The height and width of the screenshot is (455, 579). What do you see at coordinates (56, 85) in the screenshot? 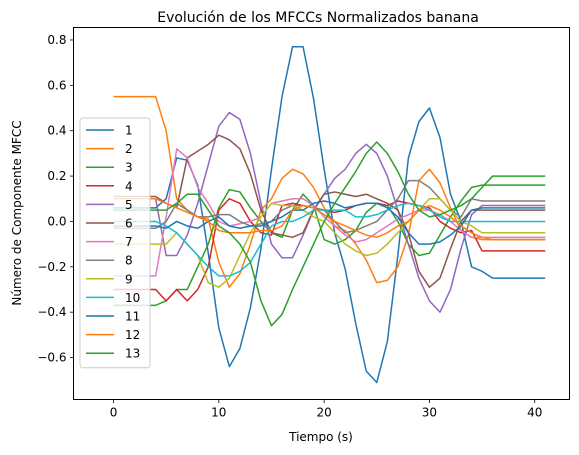
I see `y-tick-label: 0.6` at bounding box center [56, 85].